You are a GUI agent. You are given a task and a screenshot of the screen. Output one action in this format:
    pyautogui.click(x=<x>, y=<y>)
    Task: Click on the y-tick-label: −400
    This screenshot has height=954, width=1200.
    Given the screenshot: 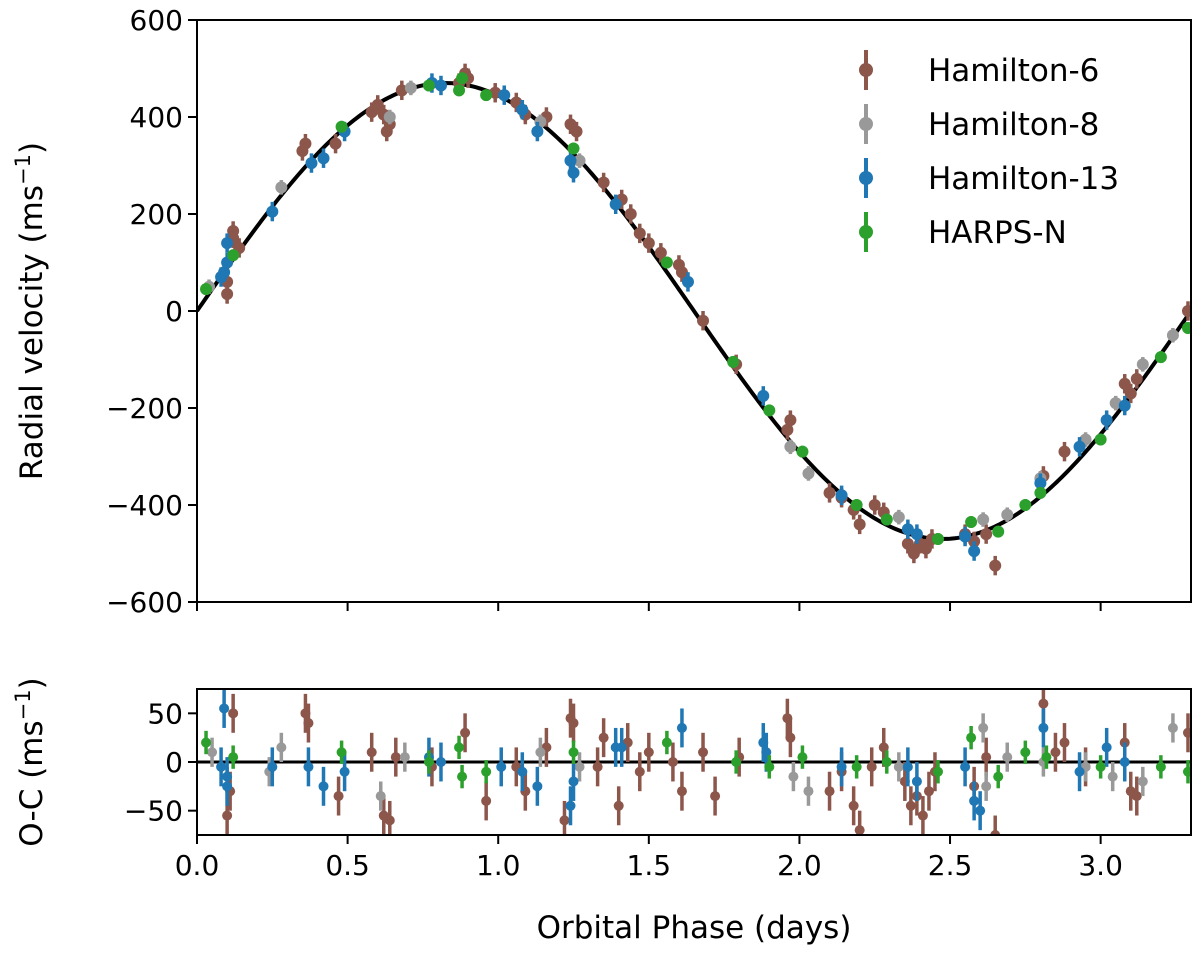 What is the action you would take?
    pyautogui.click(x=144, y=505)
    